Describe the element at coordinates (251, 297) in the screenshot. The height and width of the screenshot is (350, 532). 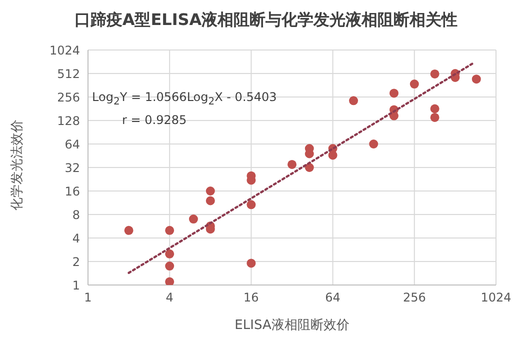
I see `x-tick-label: 16` at that location.